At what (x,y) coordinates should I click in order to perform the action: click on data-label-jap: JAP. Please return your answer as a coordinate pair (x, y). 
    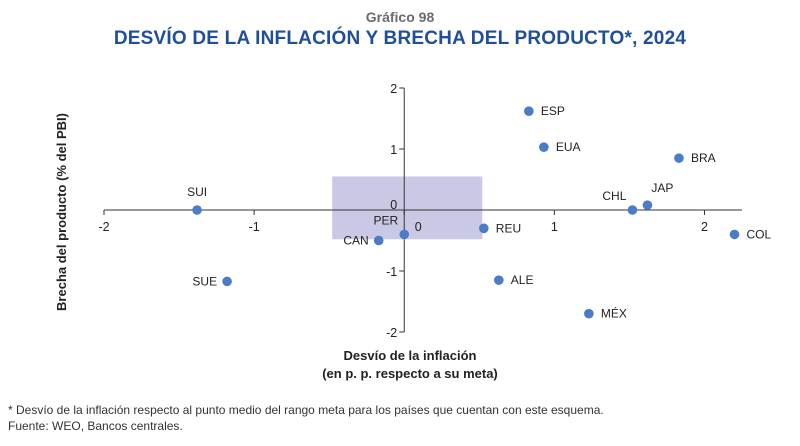
    Looking at the image, I should click on (662, 188).